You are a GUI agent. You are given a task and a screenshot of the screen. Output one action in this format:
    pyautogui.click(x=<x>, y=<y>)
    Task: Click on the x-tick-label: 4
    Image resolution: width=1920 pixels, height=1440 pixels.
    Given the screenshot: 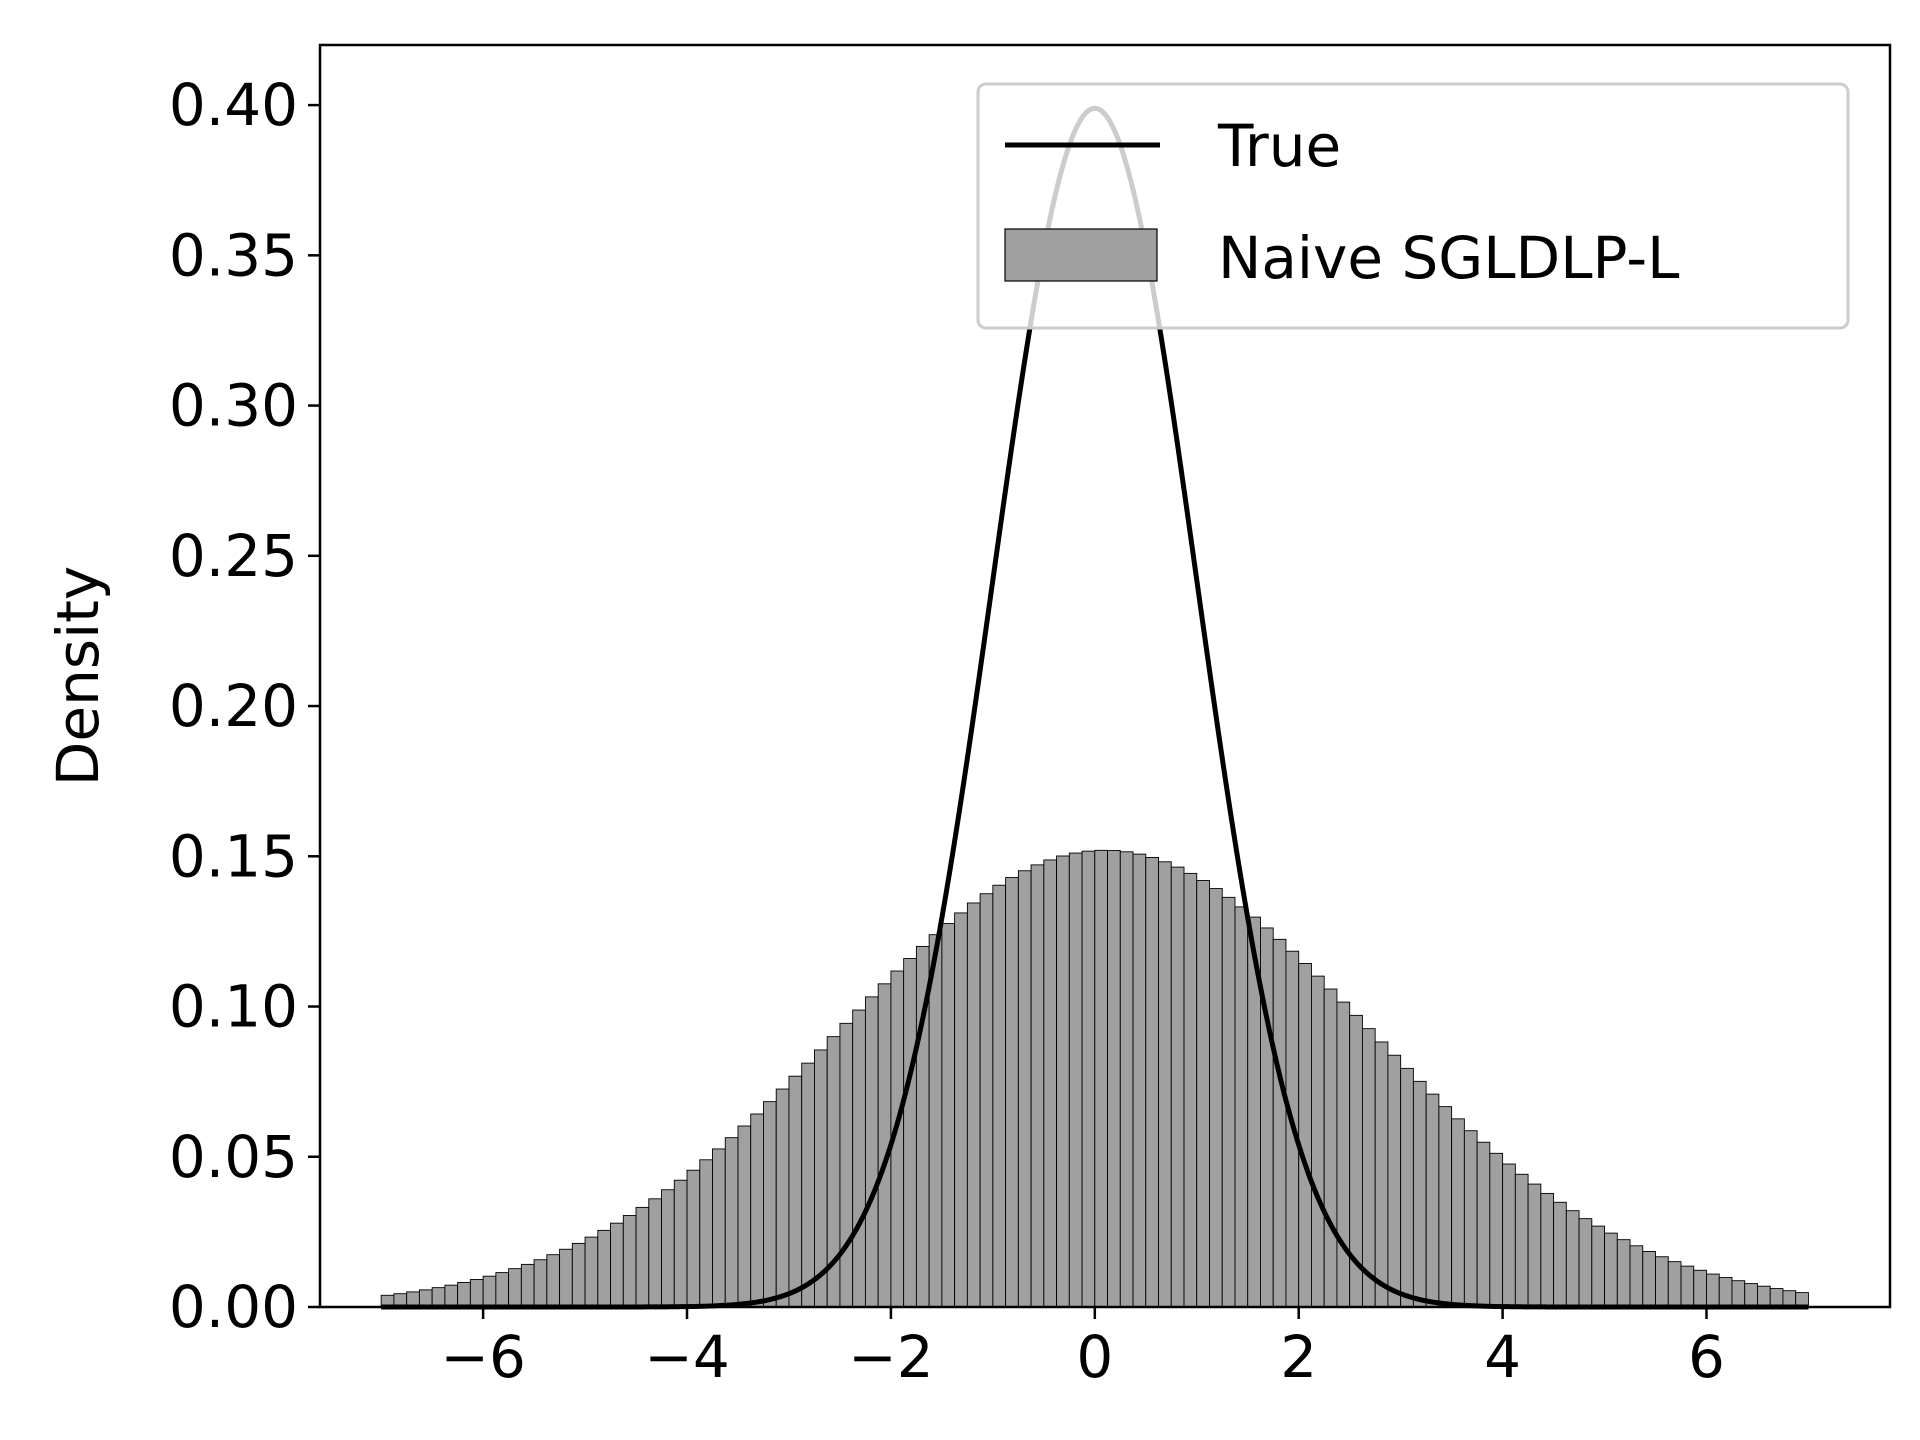 What is the action you would take?
    pyautogui.click(x=1502, y=1357)
    